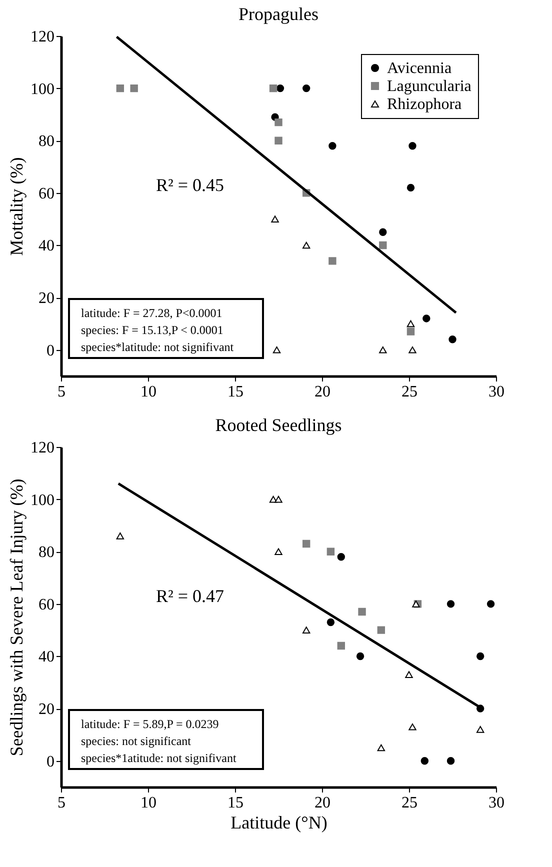 The width and height of the screenshot is (552, 867). What do you see at coordinates (152, 330) in the screenshot?
I see `annotation: species: F = 15.13,P < 0.0001` at bounding box center [152, 330].